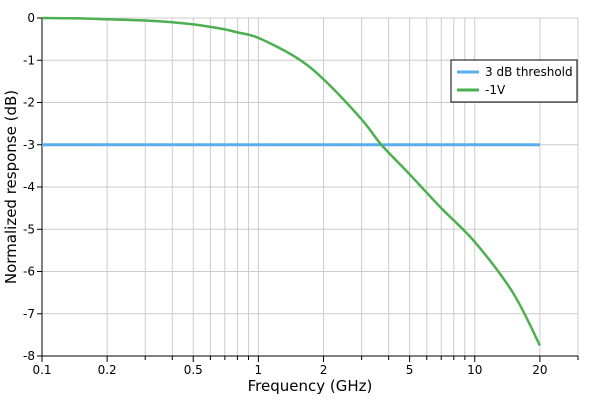 The width and height of the screenshot is (600, 400). What do you see at coordinates (31, 18) in the screenshot?
I see `y-tick-label: 0` at bounding box center [31, 18].